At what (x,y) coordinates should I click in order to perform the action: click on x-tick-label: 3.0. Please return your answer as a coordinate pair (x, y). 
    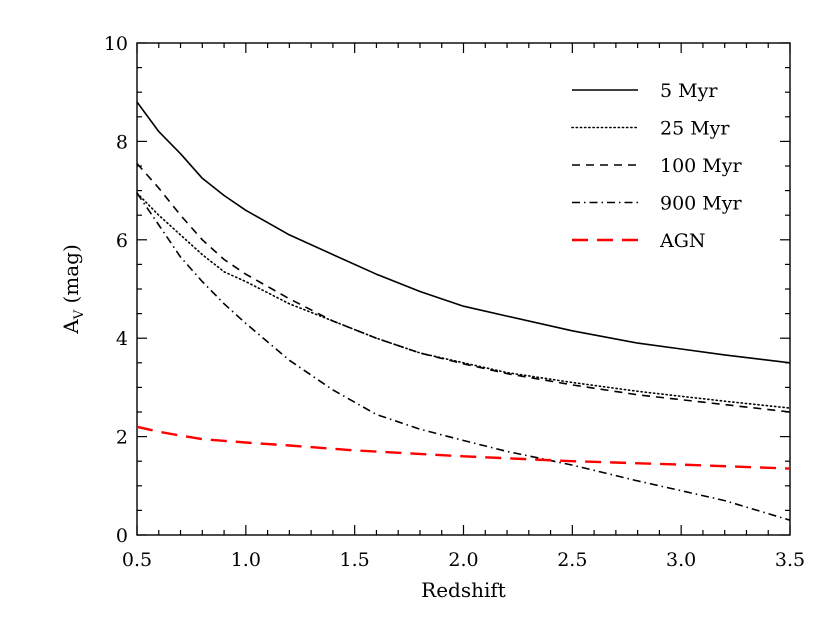
    Looking at the image, I should click on (681, 560).